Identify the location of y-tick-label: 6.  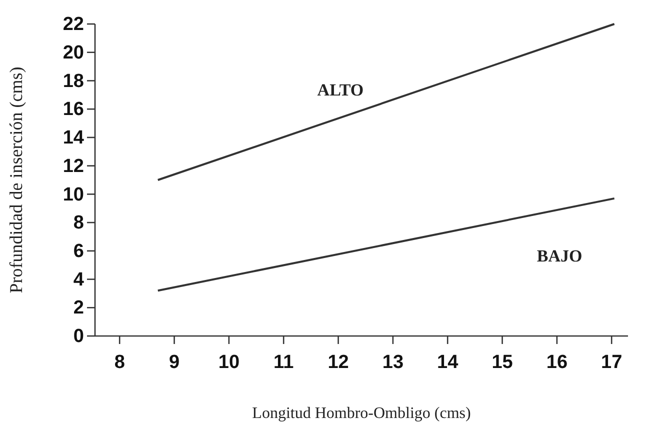
(78, 251).